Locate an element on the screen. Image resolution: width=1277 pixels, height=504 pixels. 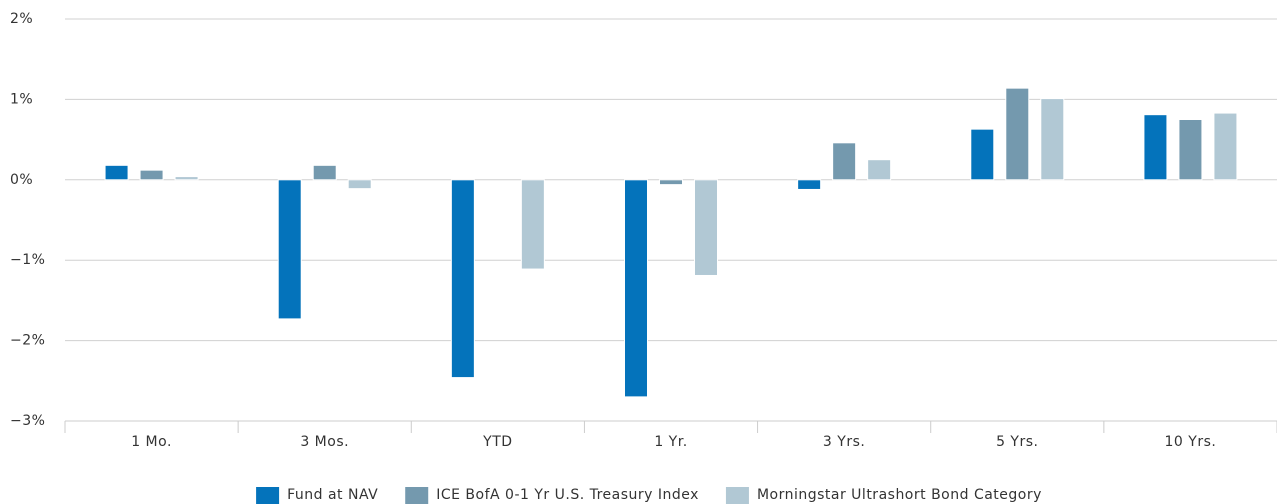
y-tick-label: −1% is located at coordinates (27, 260).